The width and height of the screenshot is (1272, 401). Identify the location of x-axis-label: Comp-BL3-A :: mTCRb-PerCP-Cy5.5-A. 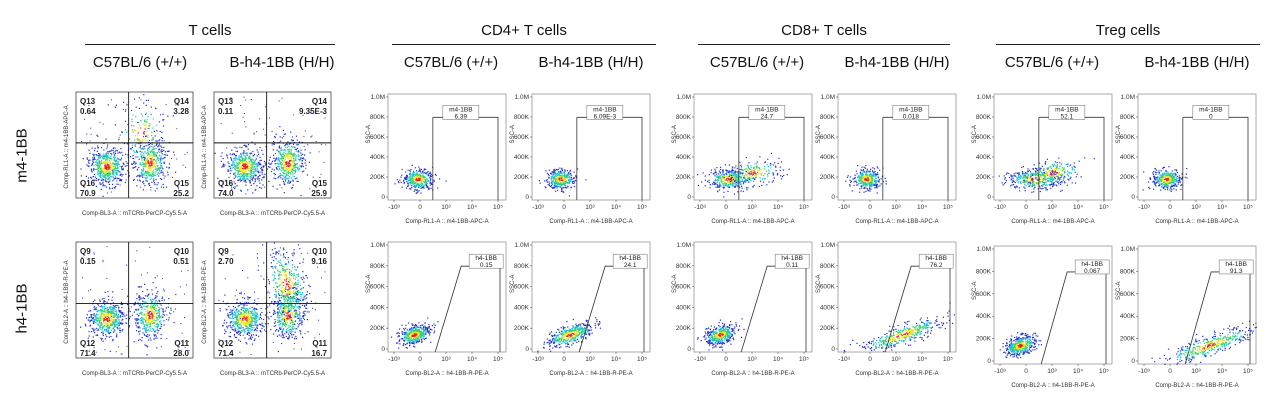
(134, 214).